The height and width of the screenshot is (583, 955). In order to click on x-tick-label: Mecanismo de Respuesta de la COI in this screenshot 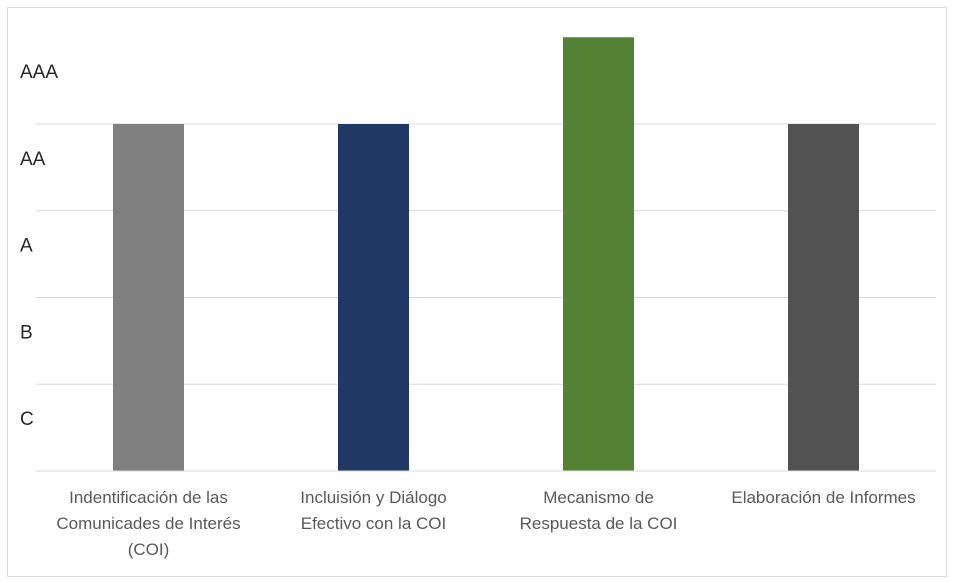, I will do `click(599, 511)`.